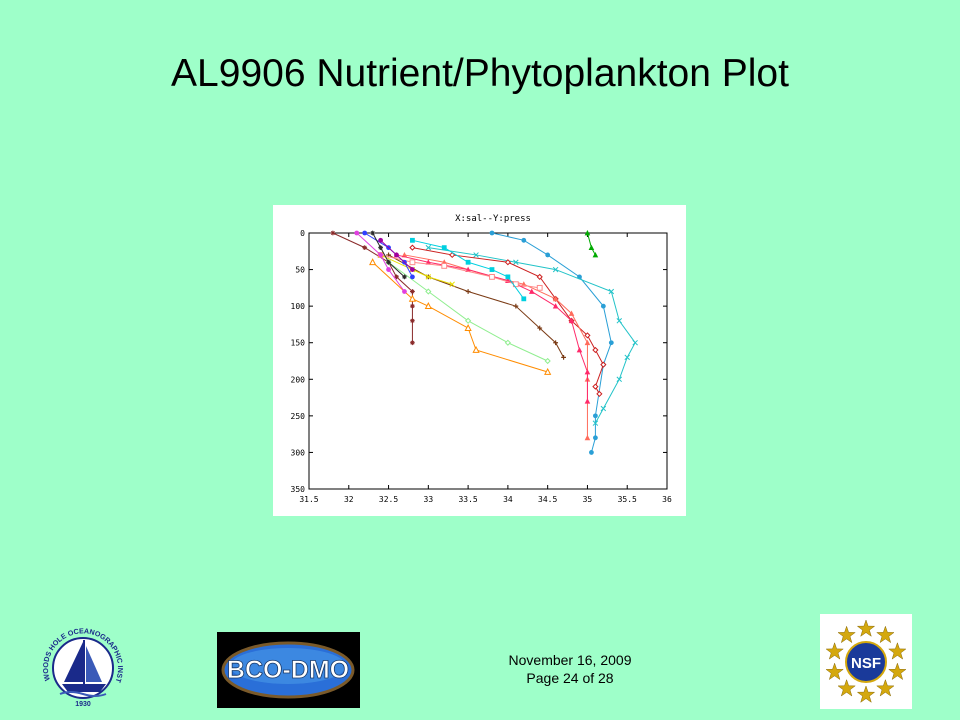 This screenshot has width=960, height=720. I want to click on y-tick-label: 100, so click(298, 306).